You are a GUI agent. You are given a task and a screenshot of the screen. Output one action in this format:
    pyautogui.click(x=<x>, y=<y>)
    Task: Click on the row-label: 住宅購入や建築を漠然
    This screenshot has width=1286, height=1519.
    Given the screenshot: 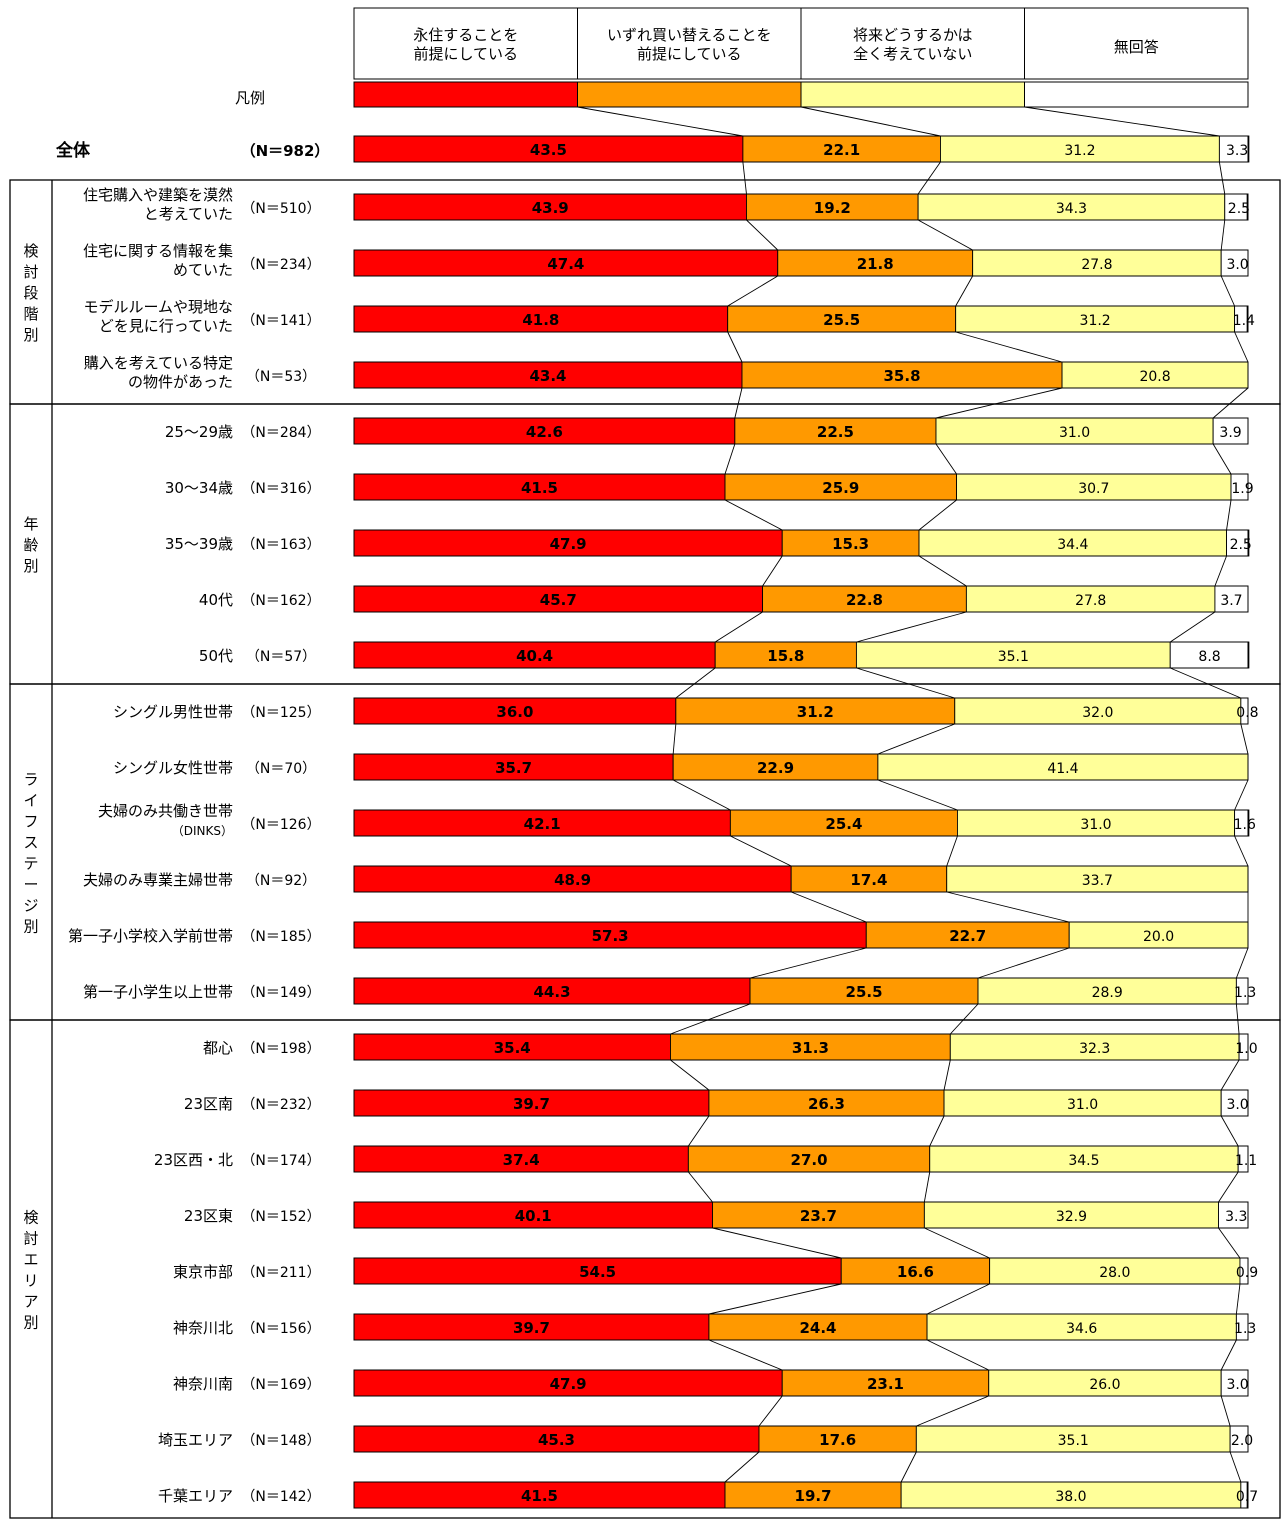 What is the action you would take?
    pyautogui.click(x=158, y=195)
    